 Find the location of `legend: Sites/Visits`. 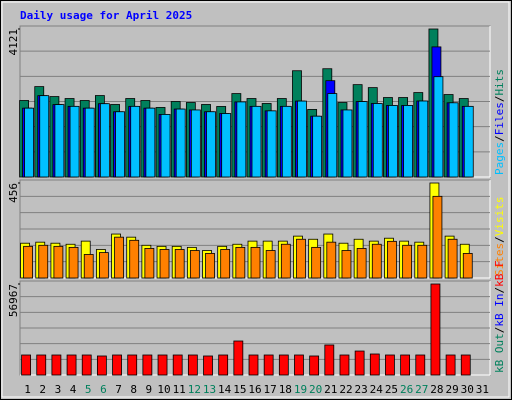

legend: Sites/Visits is located at coordinates (499, 237).